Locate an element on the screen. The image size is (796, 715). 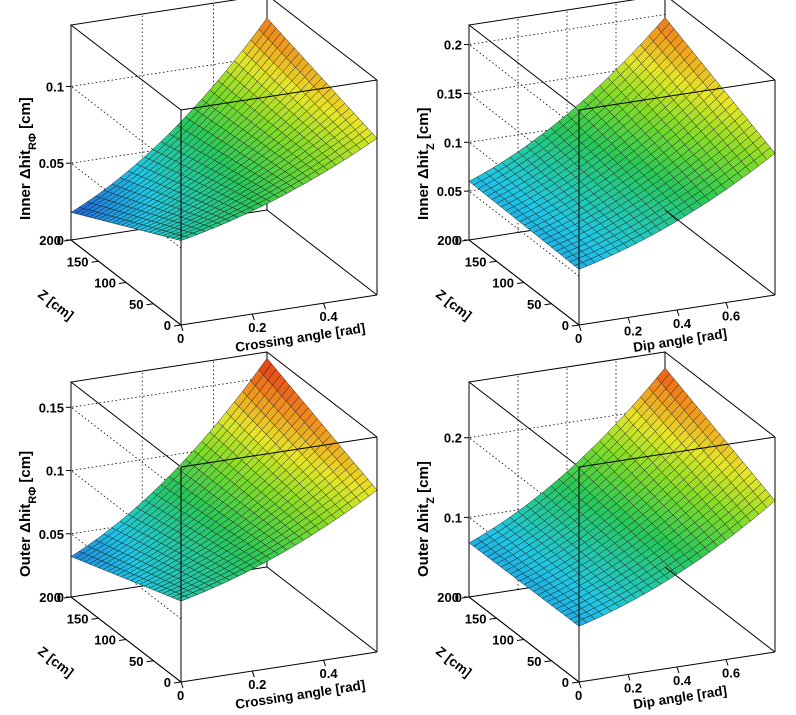
z-axis-title: Inner ΔhitZ [cm] is located at coordinates (426, 163).